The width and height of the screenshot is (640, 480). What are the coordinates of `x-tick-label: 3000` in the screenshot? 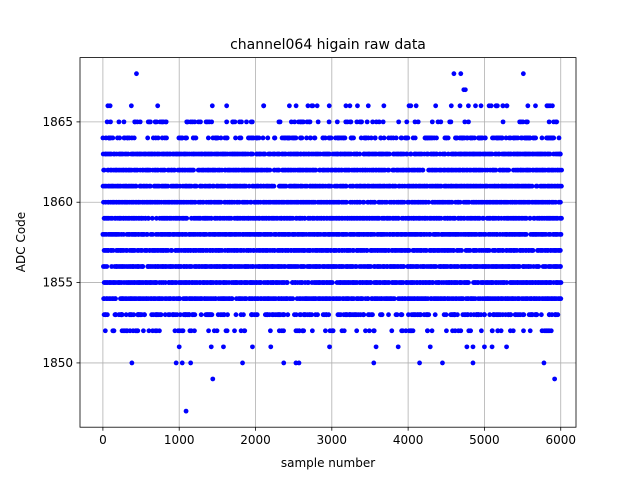 It's located at (332, 440).